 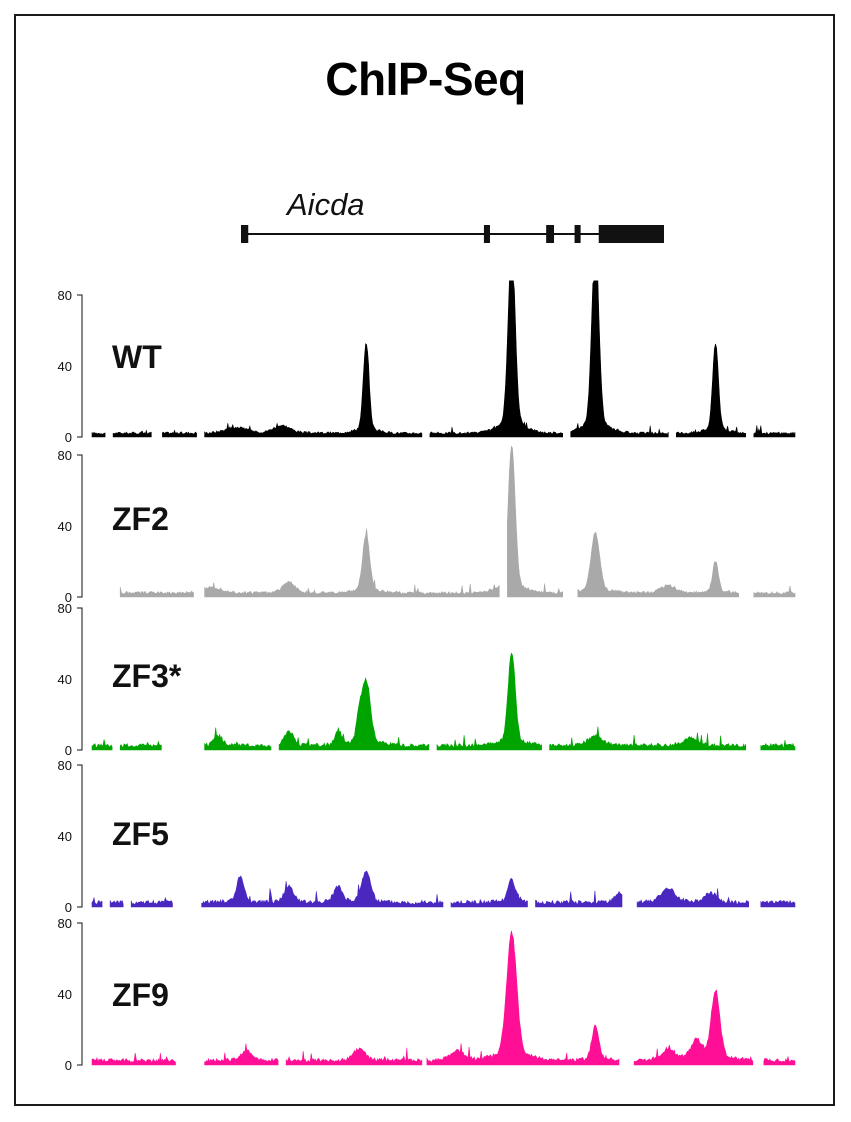 What do you see at coordinates (325, 204) in the screenshot?
I see `gene-label: Aicda` at bounding box center [325, 204].